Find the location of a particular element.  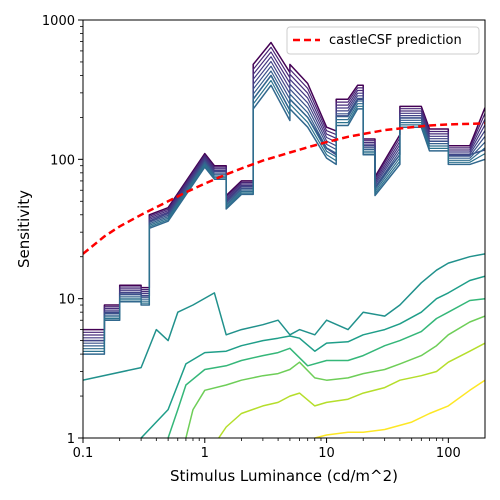

y-tick-label-3: 1000 is located at coordinates (58, 21).